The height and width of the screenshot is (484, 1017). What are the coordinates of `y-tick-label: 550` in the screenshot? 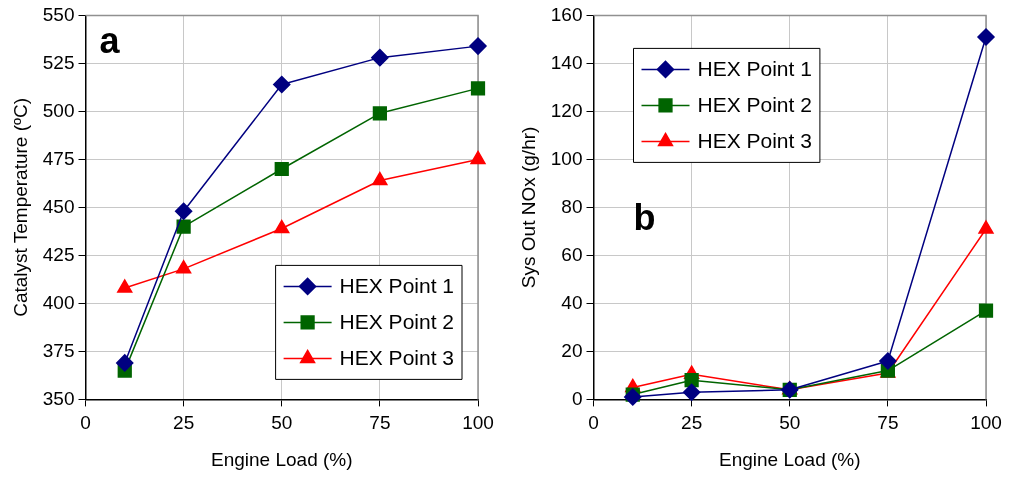 It's located at (58, 14).